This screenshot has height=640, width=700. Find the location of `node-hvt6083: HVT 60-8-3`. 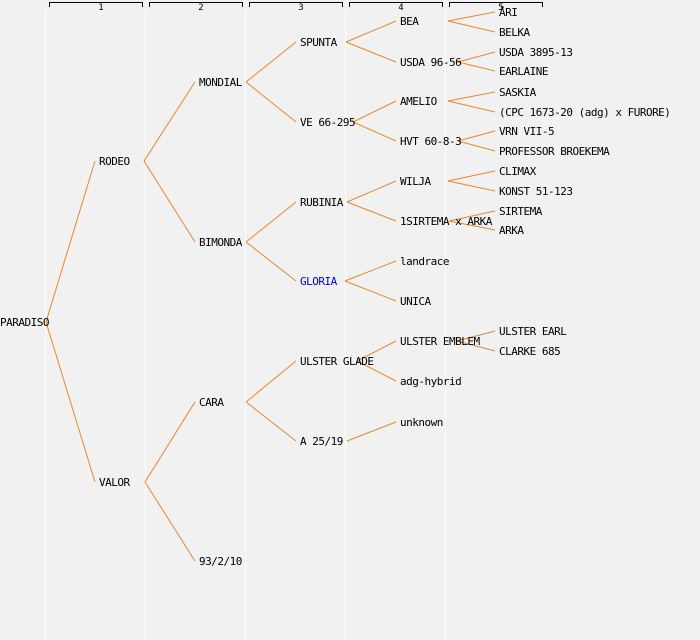

node-hvt6083: HVT 60-8-3 is located at coordinates (431, 141).